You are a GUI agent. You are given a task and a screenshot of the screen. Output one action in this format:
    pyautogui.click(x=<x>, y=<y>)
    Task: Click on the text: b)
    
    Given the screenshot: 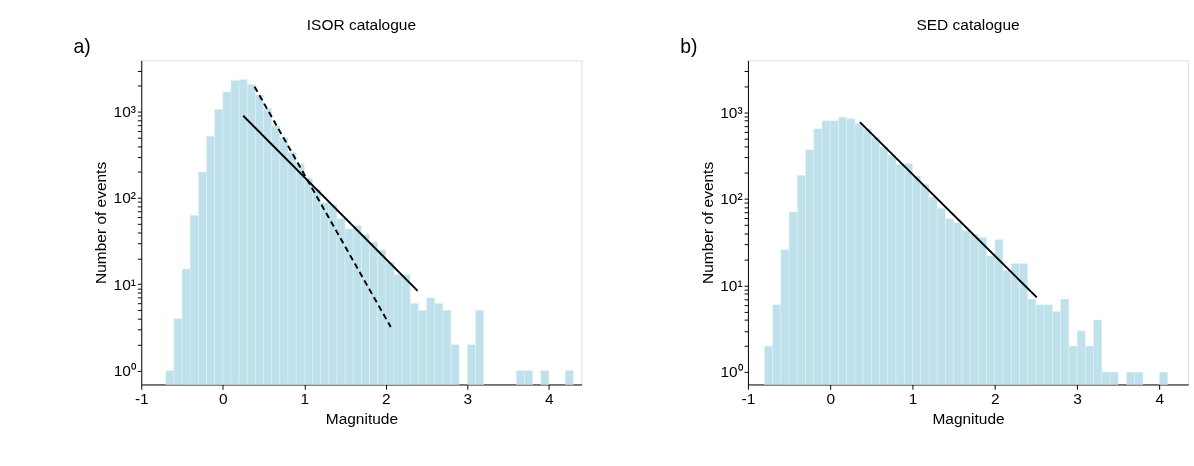 What is the action you would take?
    pyautogui.click(x=689, y=45)
    